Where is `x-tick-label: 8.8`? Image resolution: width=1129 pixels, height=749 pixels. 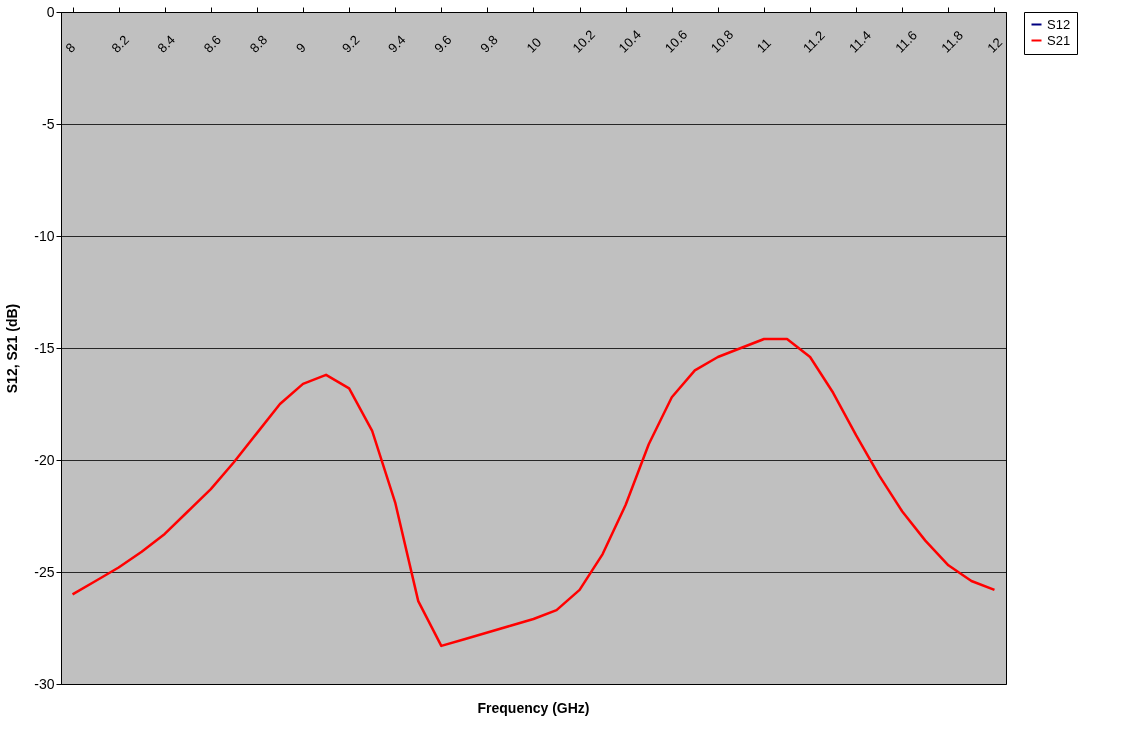 x-tick-label: 8.8 is located at coordinates (258, 44).